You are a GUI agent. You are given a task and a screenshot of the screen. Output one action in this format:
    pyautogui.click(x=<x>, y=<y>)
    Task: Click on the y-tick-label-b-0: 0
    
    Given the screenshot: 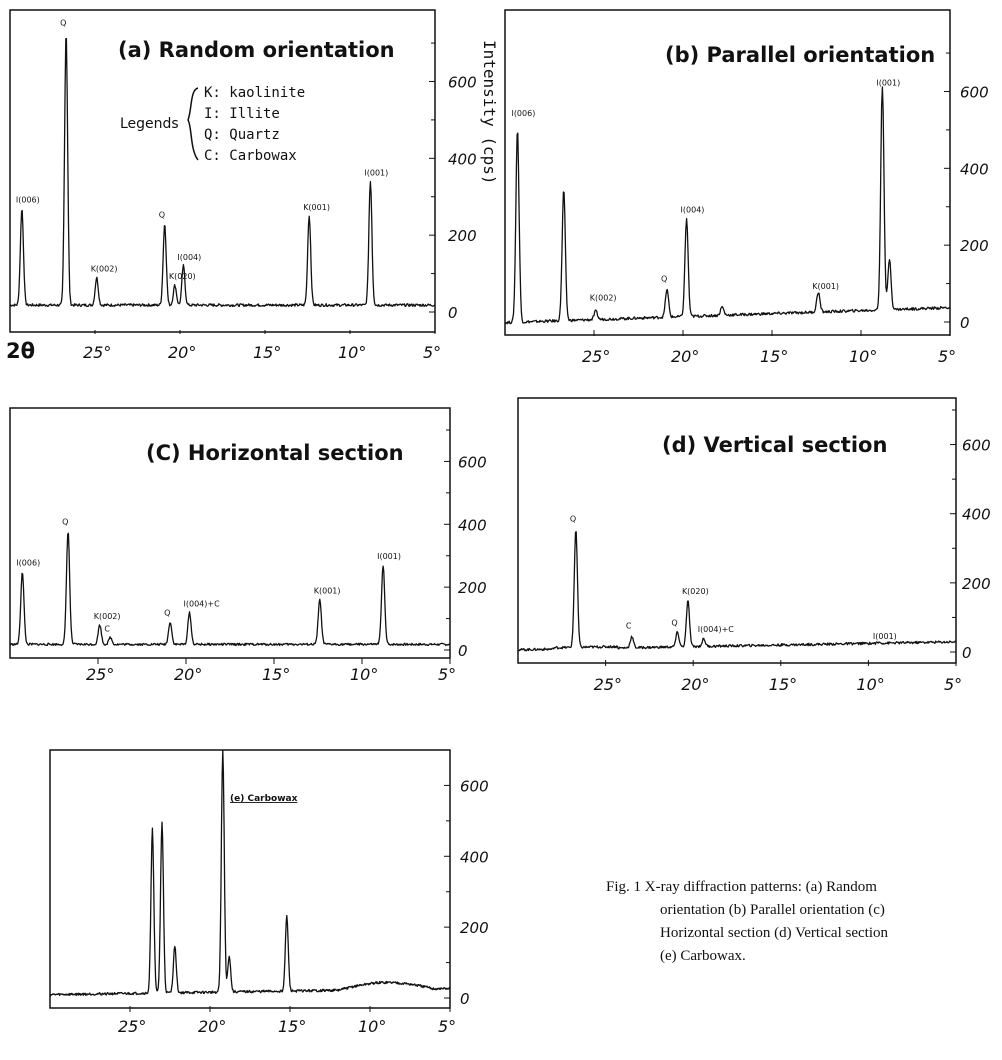 What is the action you would take?
    pyautogui.click(x=965, y=323)
    